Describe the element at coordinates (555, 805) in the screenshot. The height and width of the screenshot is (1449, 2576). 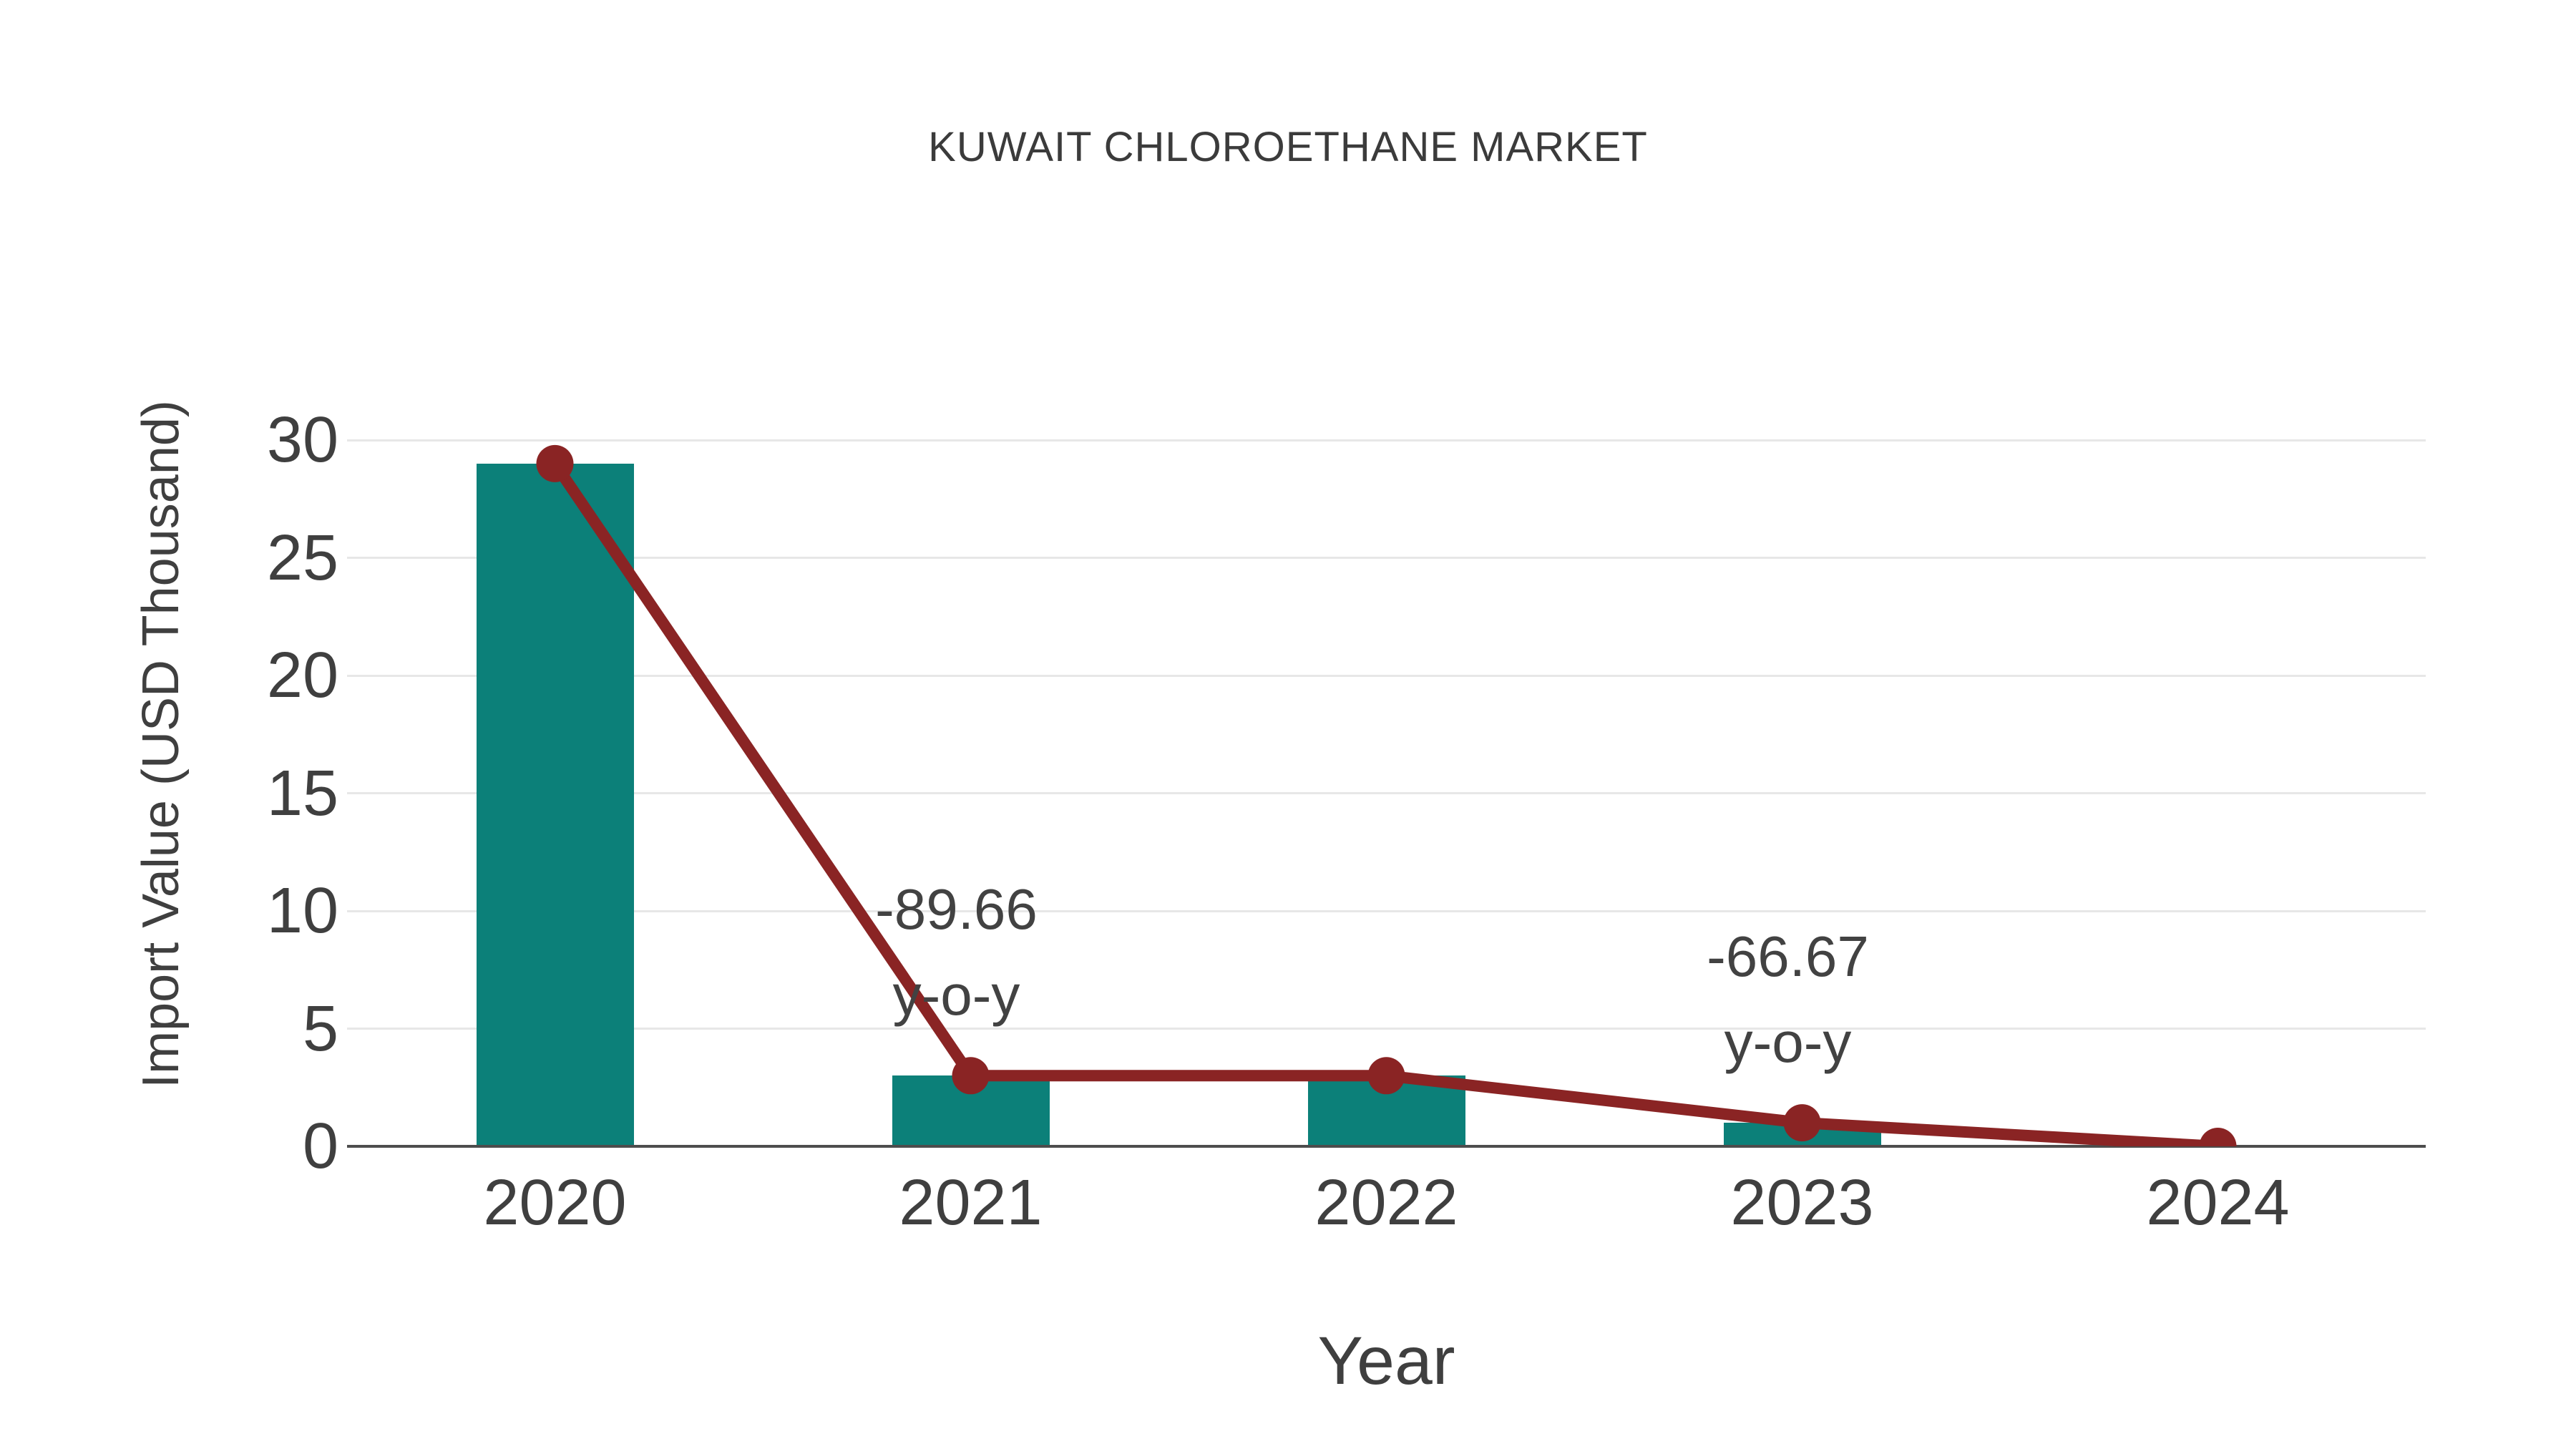
I see `bar` at that location.